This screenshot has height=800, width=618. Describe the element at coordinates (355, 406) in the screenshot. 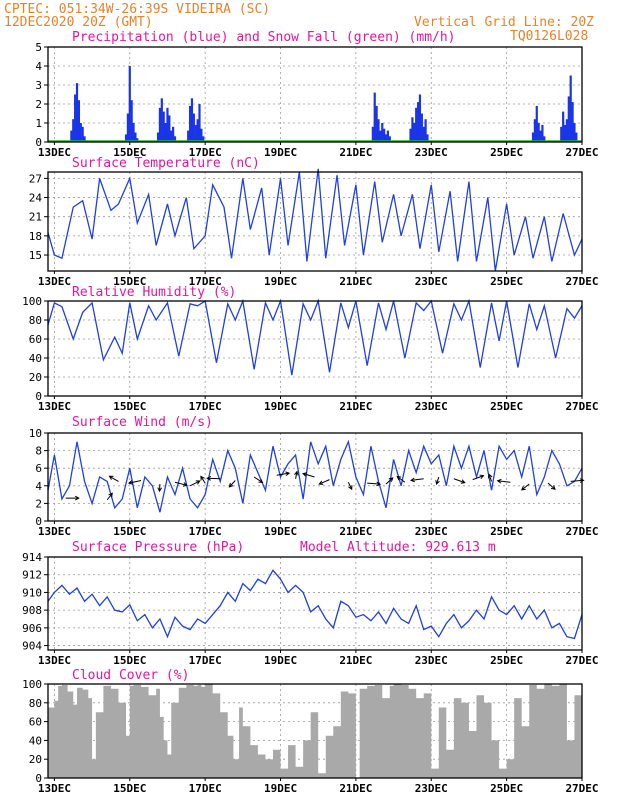

I see `x-tick-label: 21DEC` at that location.